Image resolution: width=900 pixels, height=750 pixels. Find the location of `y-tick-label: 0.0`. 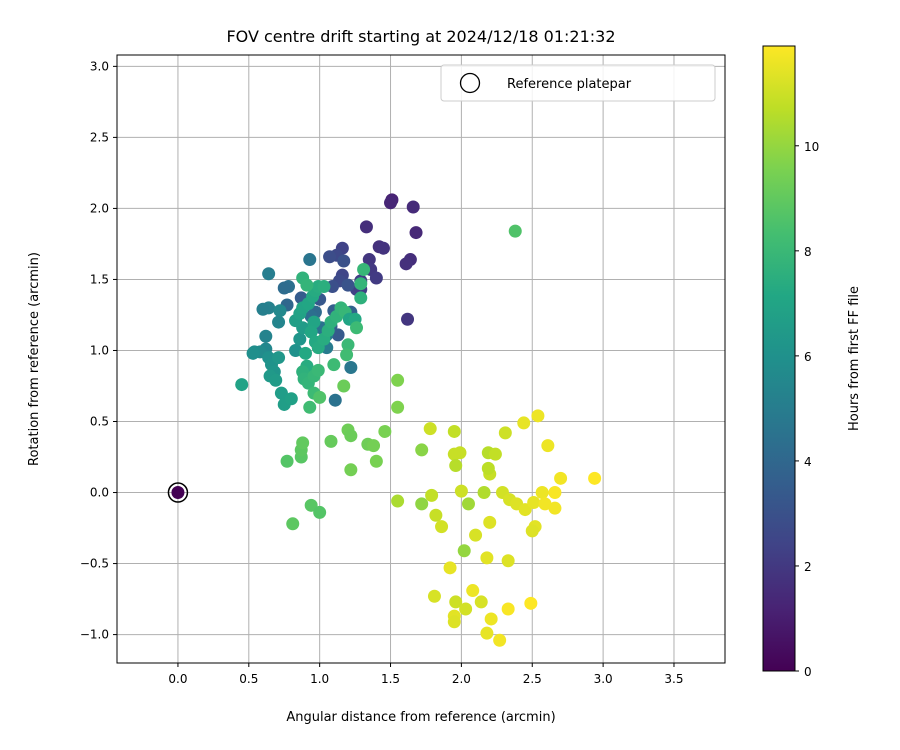

y-tick-label: 0.0 is located at coordinates (99, 493).